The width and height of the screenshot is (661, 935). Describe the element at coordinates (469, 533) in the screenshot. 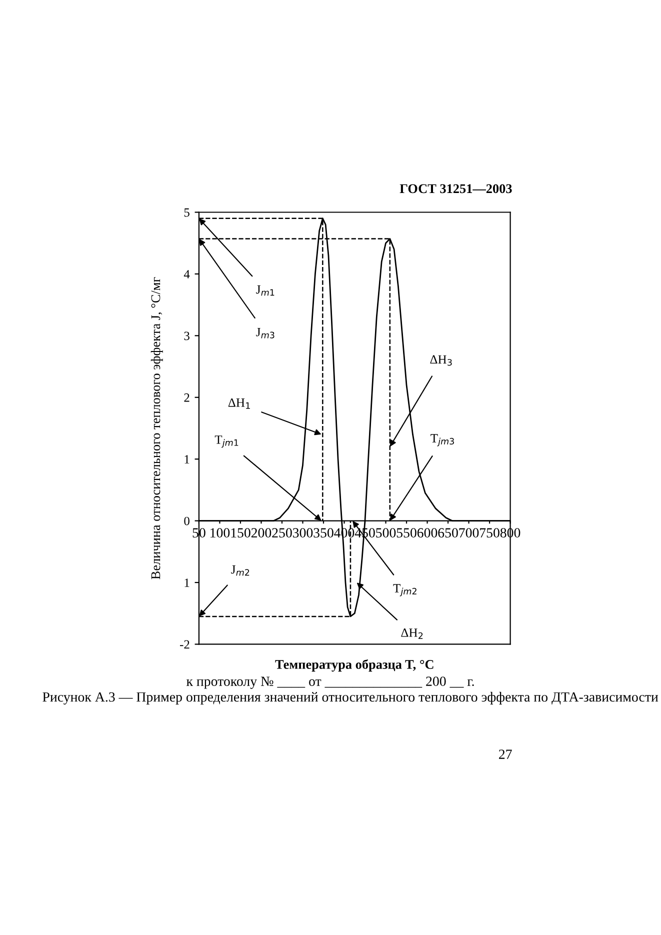

I see `x-tick-label: 700` at that location.